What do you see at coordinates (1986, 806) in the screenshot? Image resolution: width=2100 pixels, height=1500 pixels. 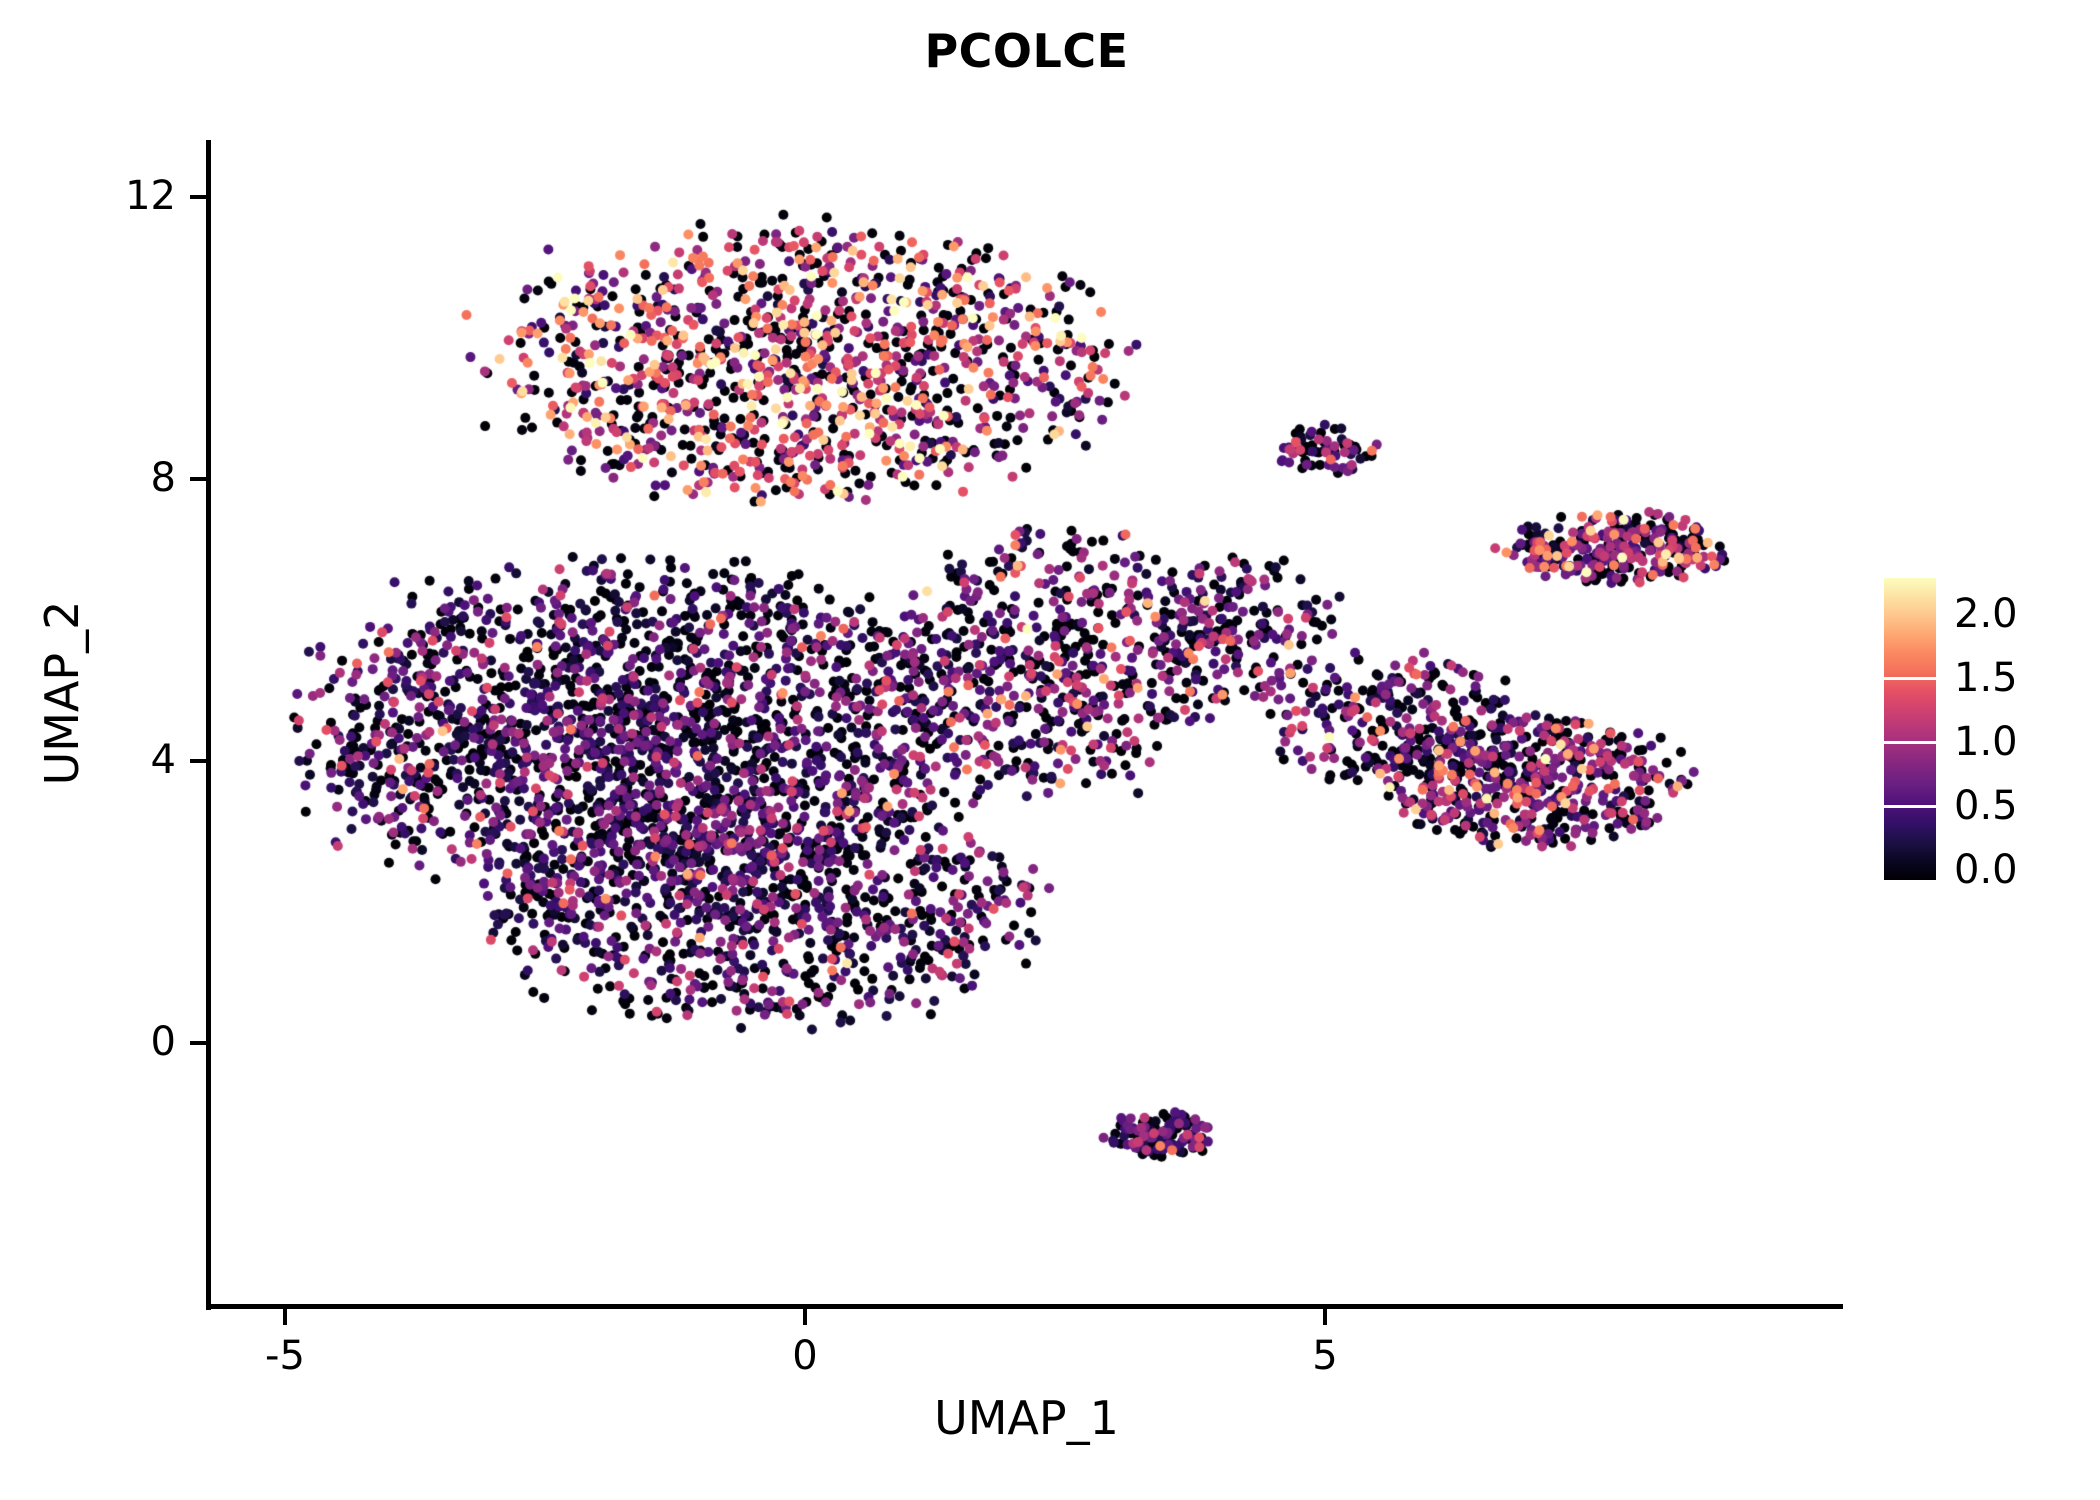 I see `colorbar-label-0_5: 0.5` at bounding box center [1986, 806].